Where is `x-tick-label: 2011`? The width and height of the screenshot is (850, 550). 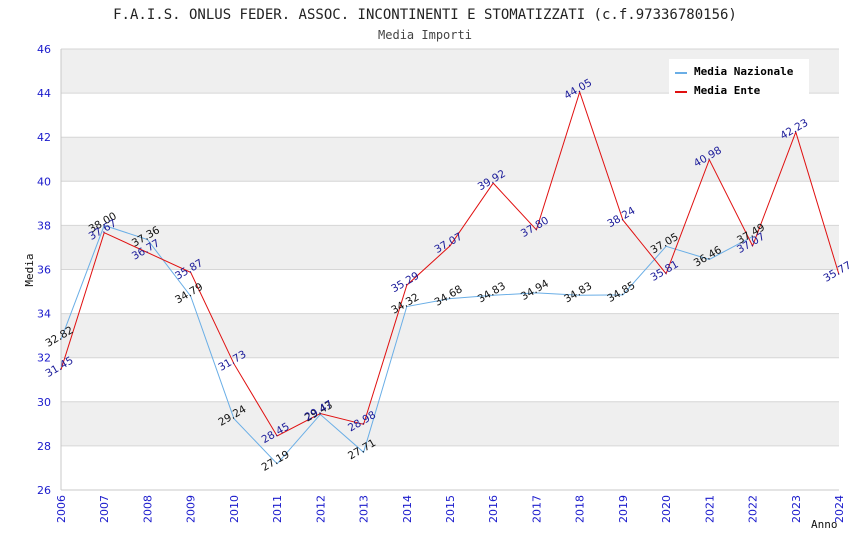
x-tick-label: 2011 is located at coordinates (277, 509).